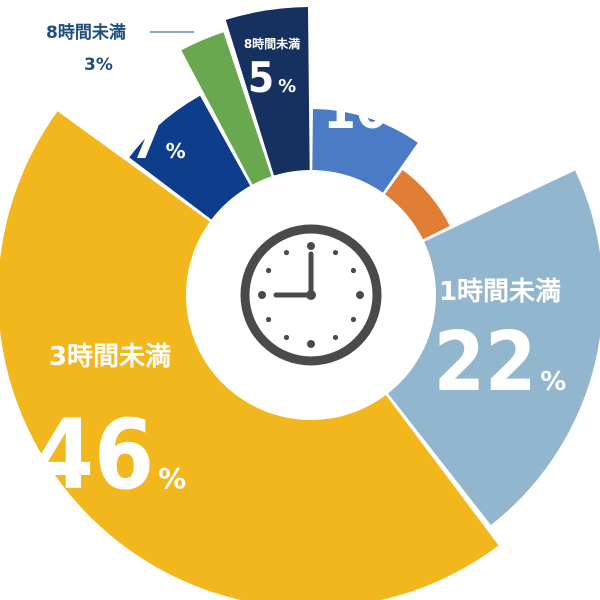 This screenshot has height=600, width=600. I want to click on clock-icon, so click(311, 295).